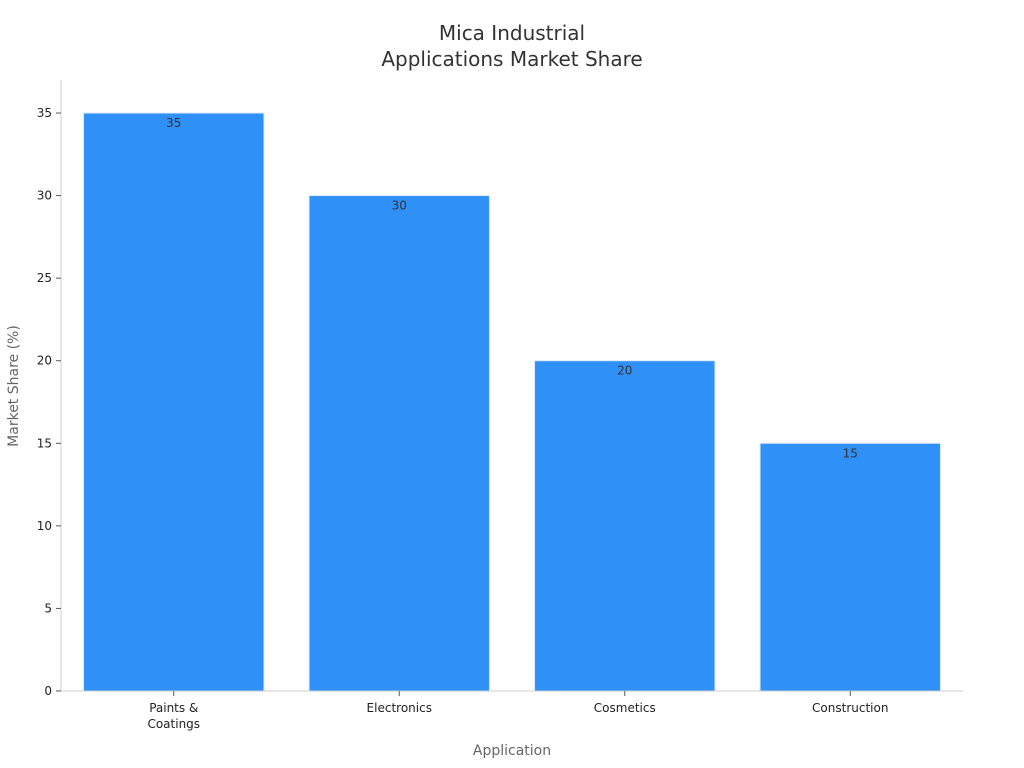 The image size is (1024, 768). I want to click on x-tick-label-0-line-0: Paints &, so click(173, 708).